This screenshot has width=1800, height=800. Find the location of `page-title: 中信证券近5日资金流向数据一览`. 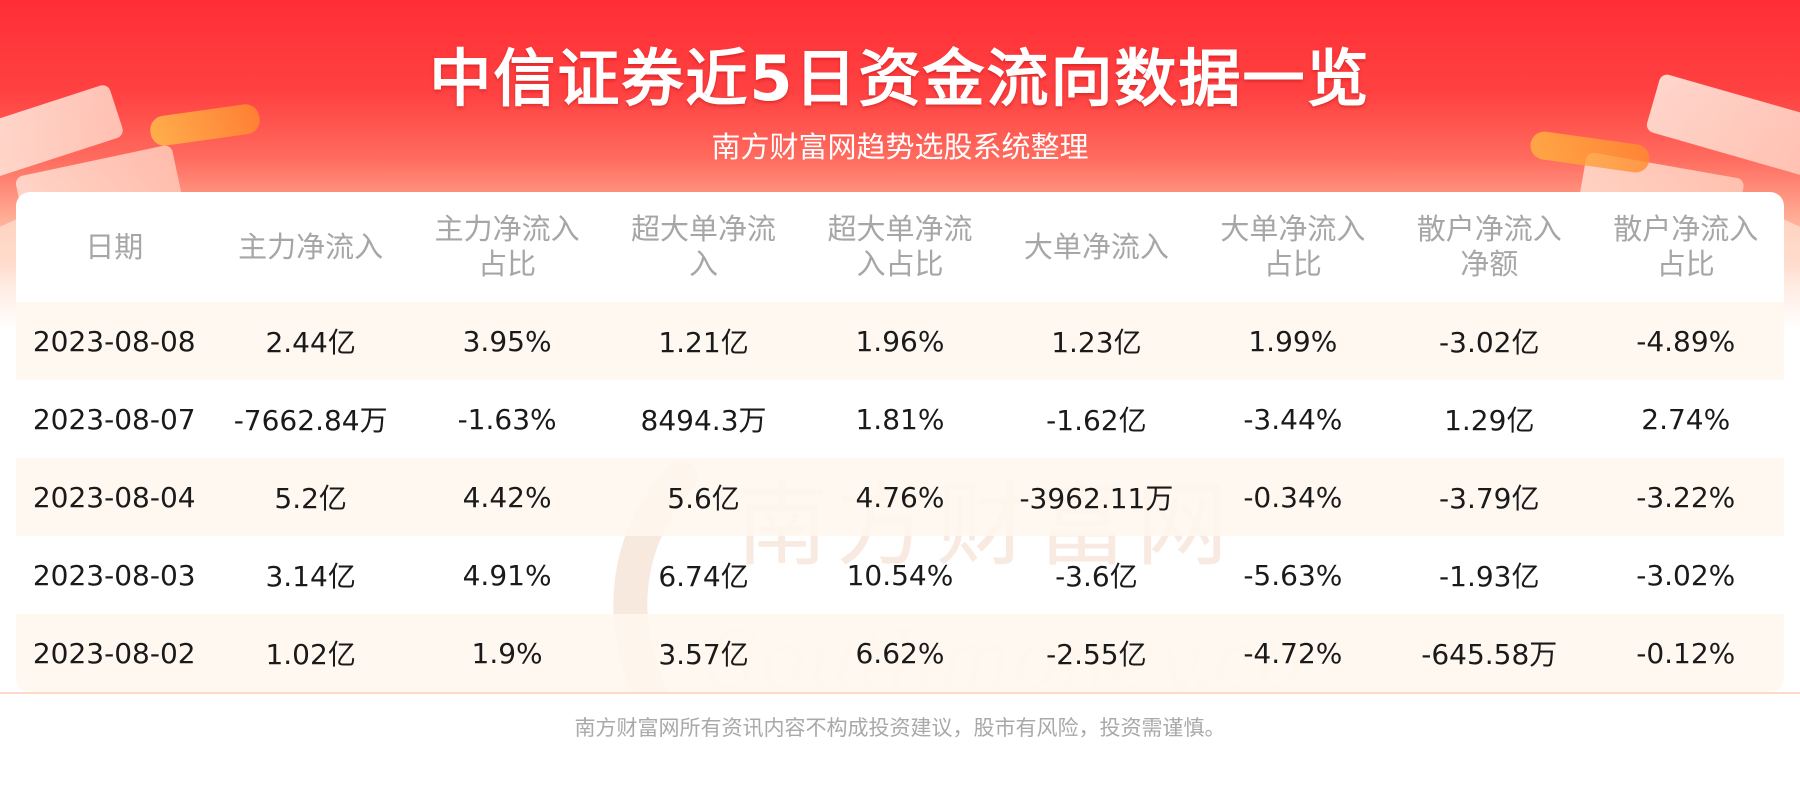

page-title: 中信证券近5日资金流向数据一览 is located at coordinates (900, 78).